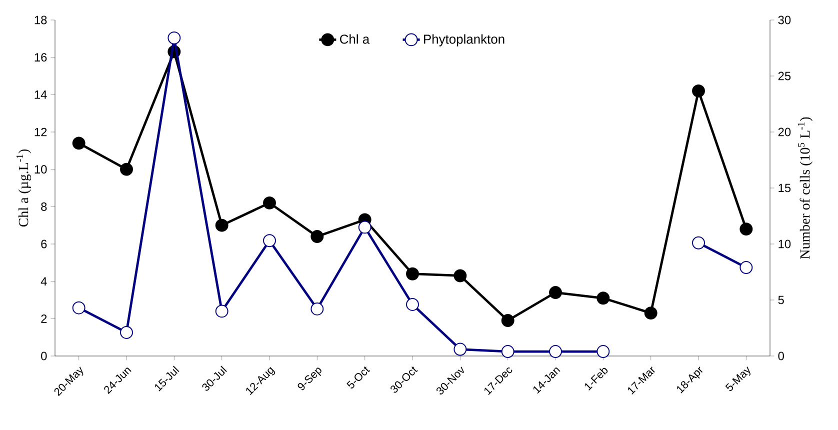  Describe the element at coordinates (44, 356) in the screenshot. I see `y-tick-label: 0` at that location.